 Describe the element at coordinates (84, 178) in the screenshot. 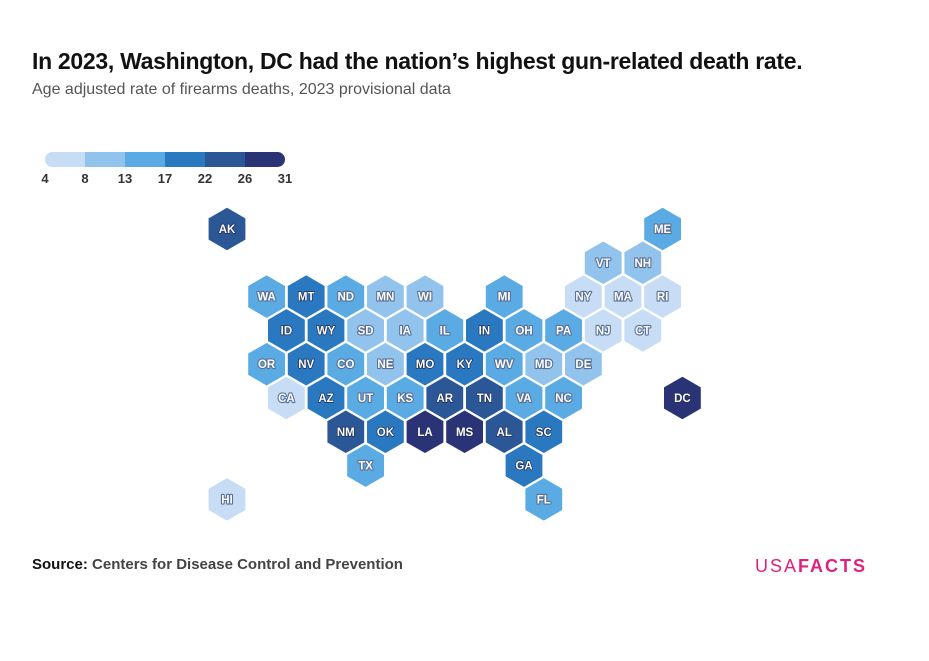

I see `legend-tick-label: 8` at that location.